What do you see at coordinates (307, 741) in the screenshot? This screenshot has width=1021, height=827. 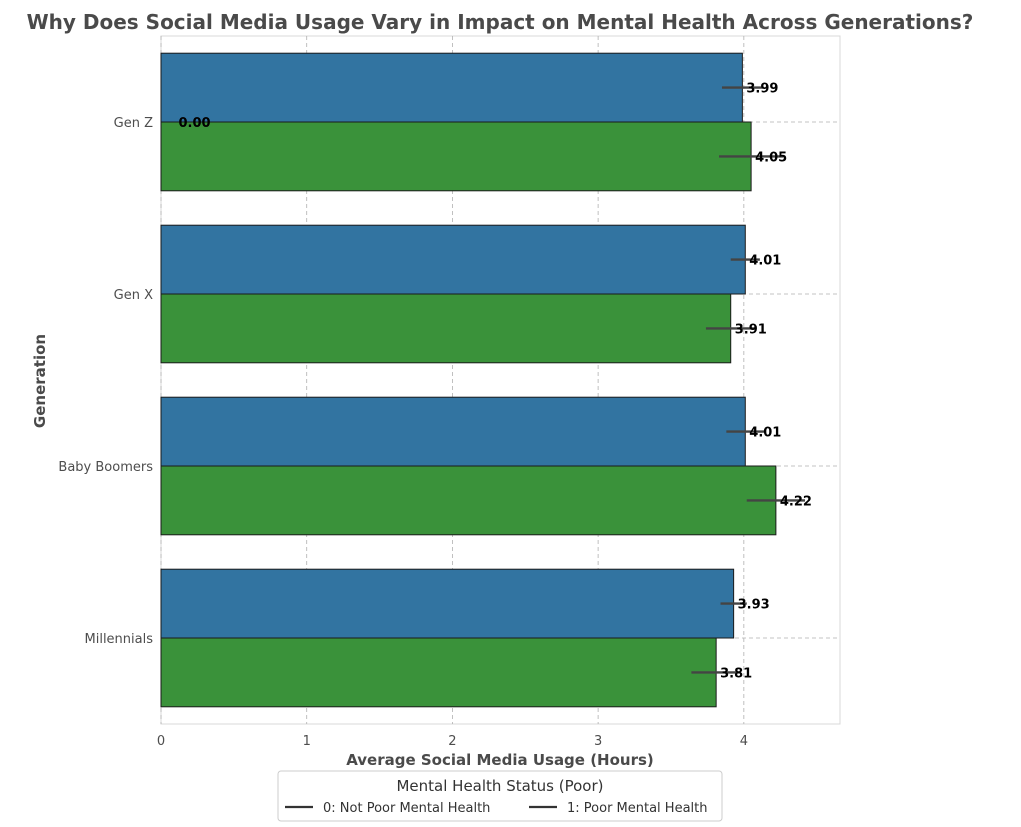 I see `x-tick-label: 1` at bounding box center [307, 741].